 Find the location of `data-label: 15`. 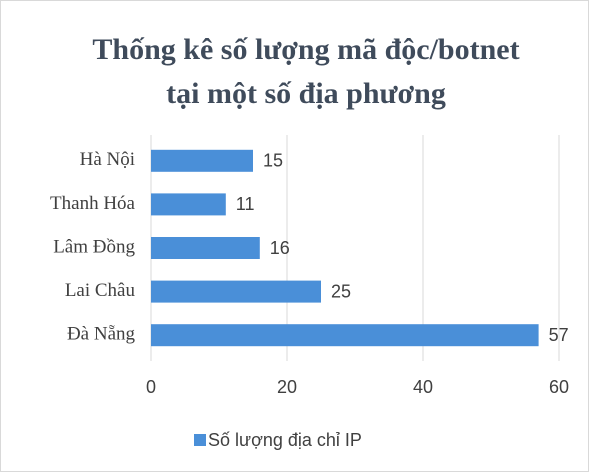

data-label: 15 is located at coordinates (273, 161).